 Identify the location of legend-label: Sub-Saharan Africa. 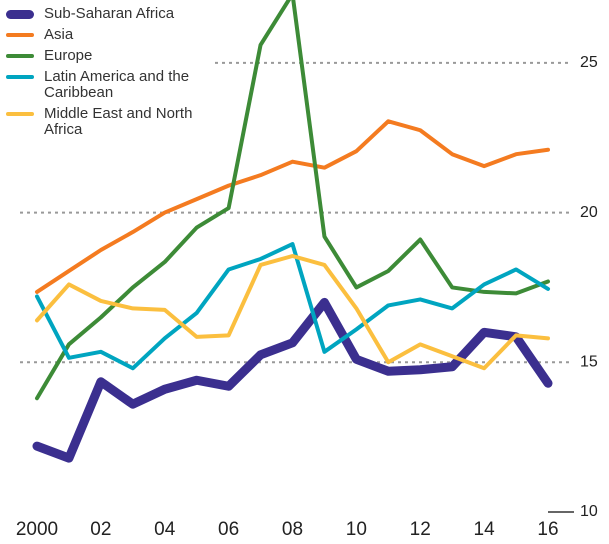
(109, 13).